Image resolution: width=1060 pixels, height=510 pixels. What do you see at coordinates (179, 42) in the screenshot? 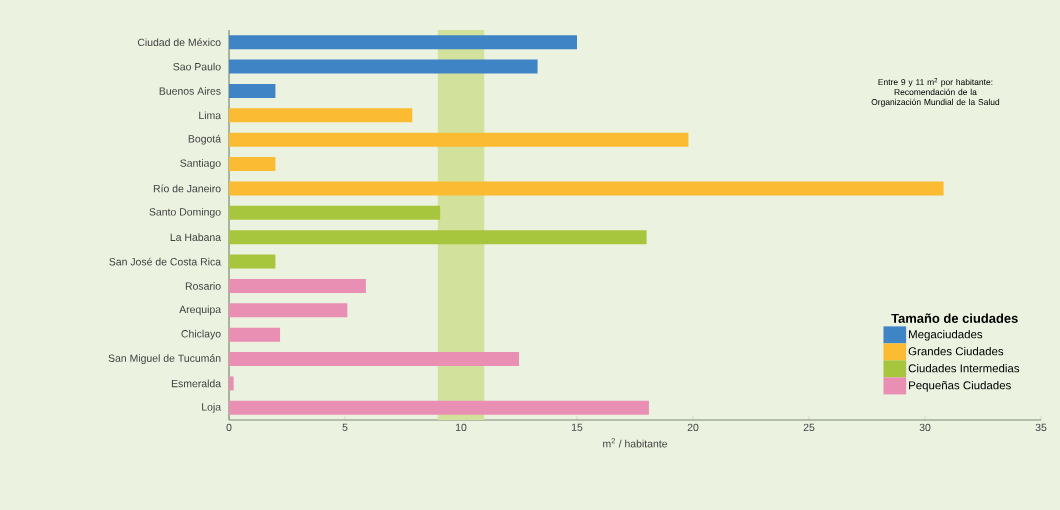
I see `y-tick-label: Ciudad de México` at bounding box center [179, 42].